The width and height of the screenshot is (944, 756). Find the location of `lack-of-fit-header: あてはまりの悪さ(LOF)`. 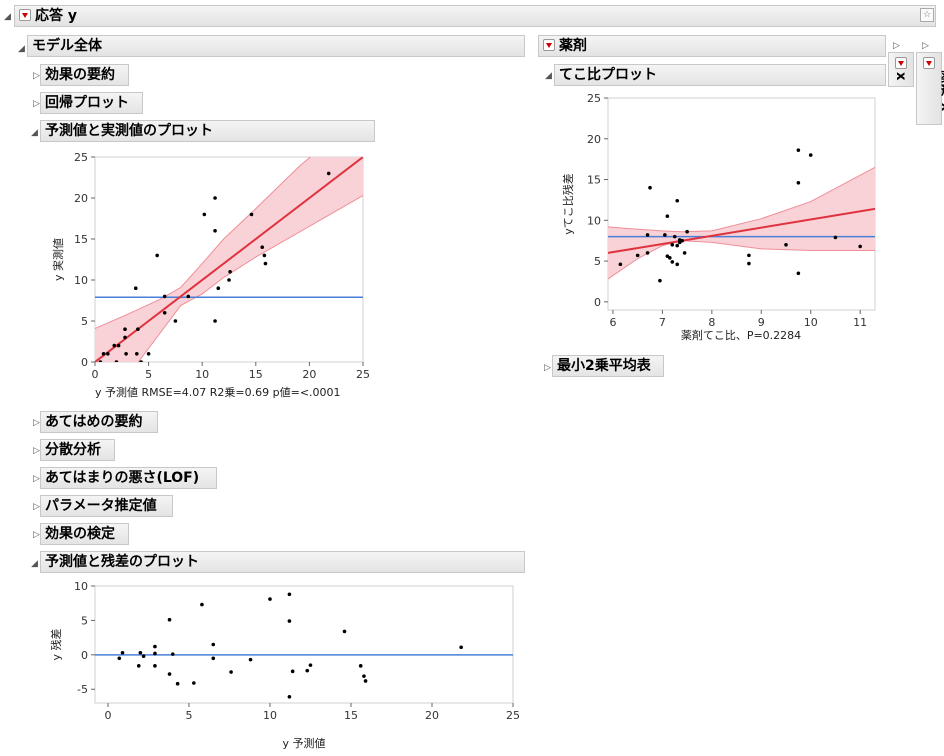

lack-of-fit-header: あてはまりの悪さ(LOF) is located at coordinates (128, 478).